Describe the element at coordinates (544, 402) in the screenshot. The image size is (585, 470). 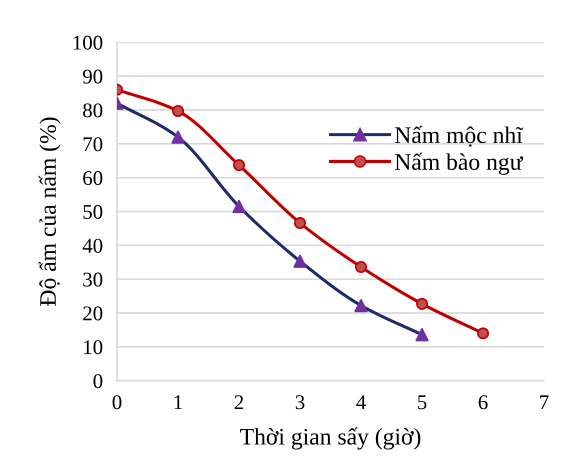
I see `x-tick-label: 7` at that location.